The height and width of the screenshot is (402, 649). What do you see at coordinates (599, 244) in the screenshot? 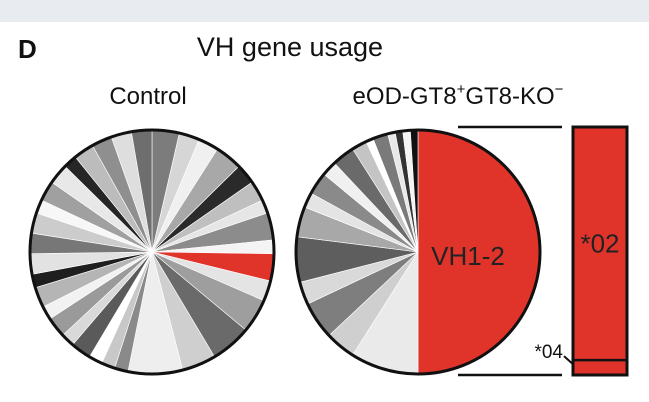
I see `breakdown-label-02: *02` at bounding box center [599, 244].